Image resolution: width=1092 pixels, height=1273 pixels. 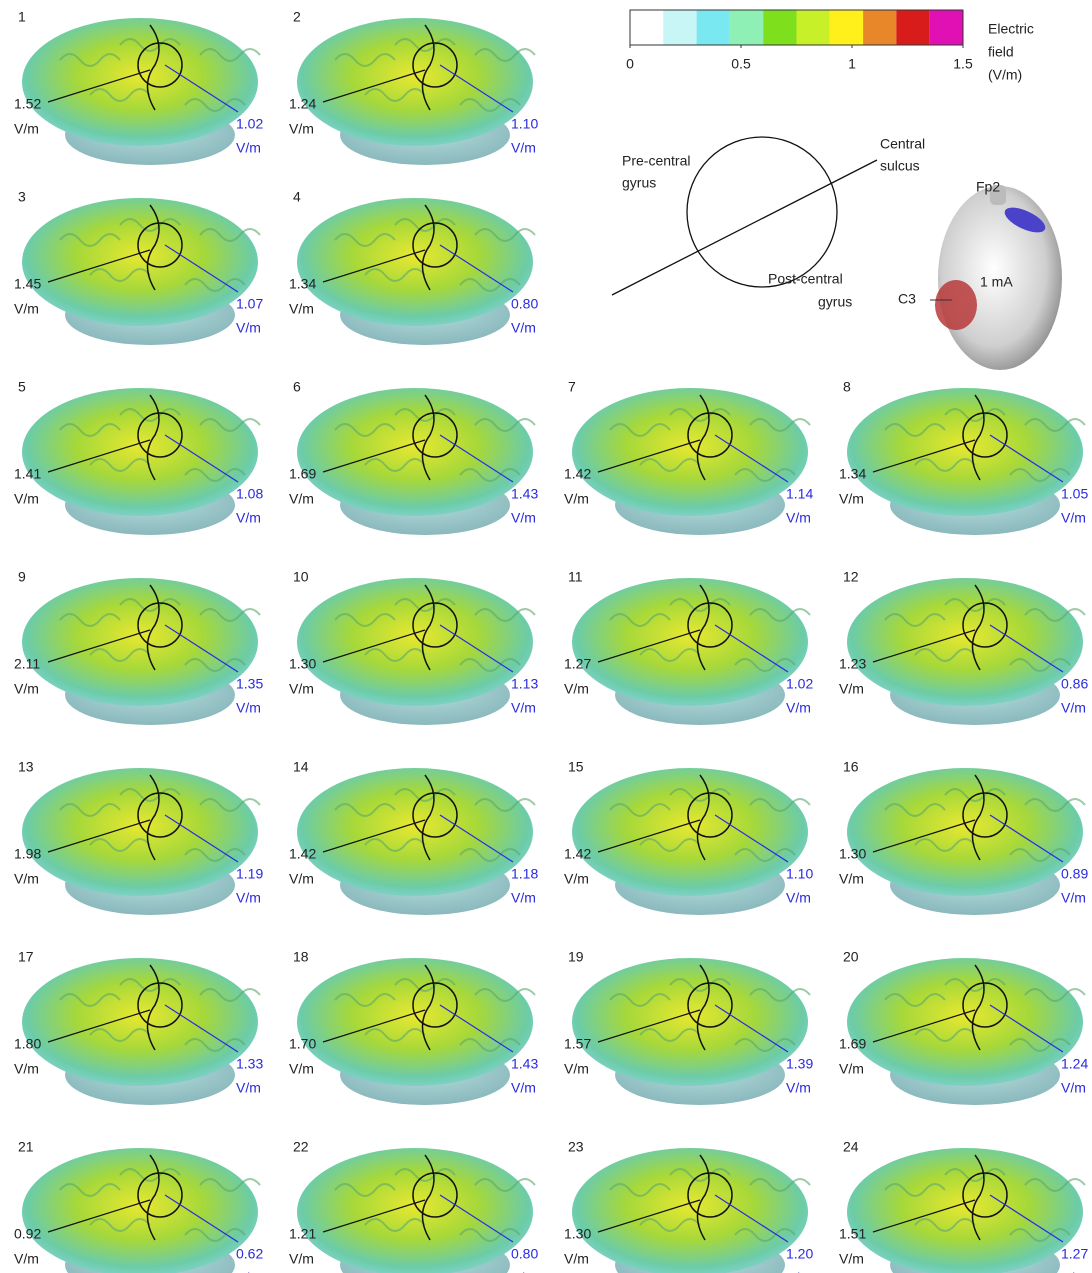 What do you see at coordinates (656, 161) in the screenshot?
I see `label: Pre-central` at bounding box center [656, 161].